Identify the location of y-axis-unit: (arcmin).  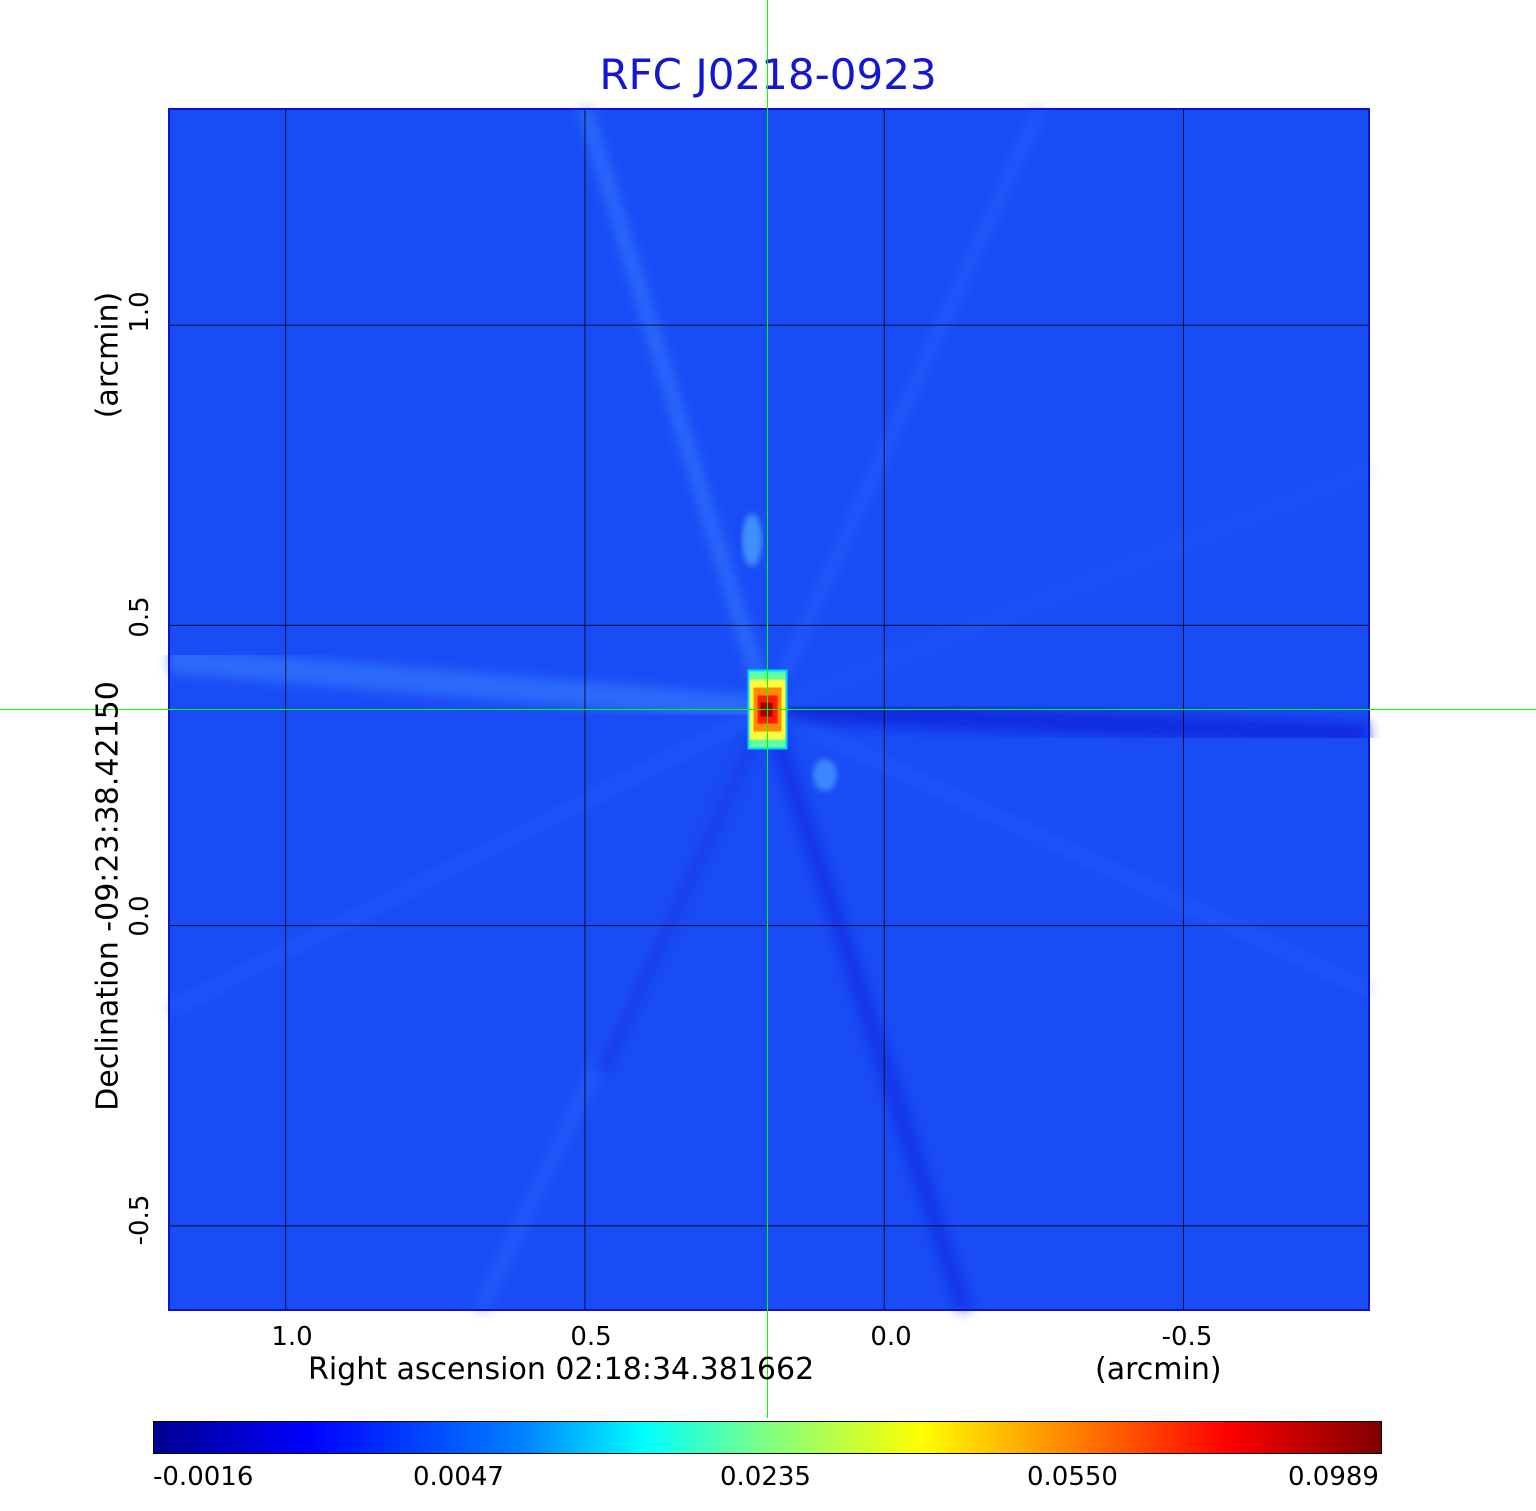
(108, 355).